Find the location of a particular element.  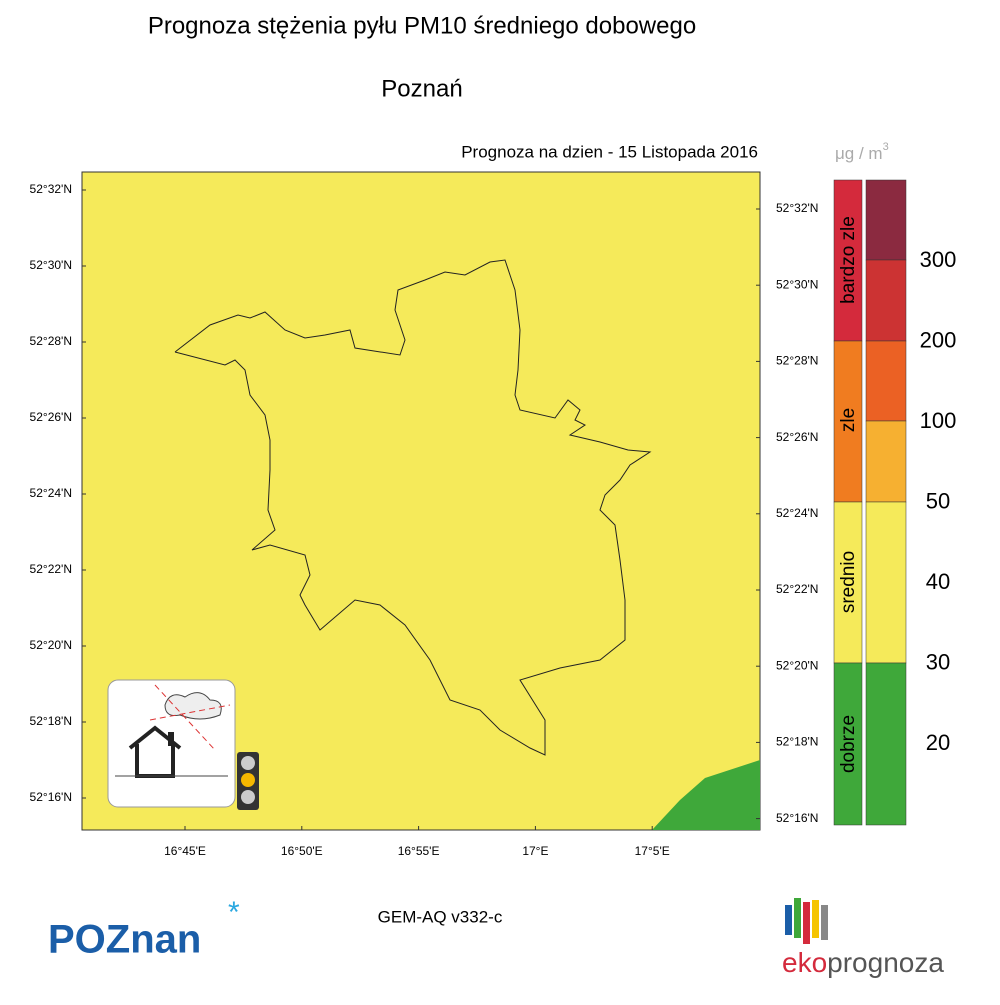

unit-exp: 3 is located at coordinates (886, 147).